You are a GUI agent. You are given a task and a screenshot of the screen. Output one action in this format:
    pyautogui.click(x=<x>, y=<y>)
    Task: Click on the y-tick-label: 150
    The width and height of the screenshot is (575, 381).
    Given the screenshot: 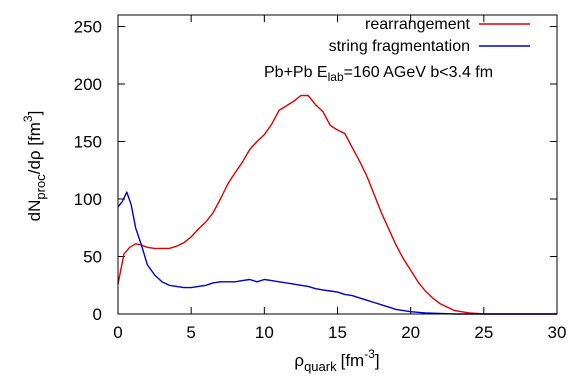 What is the action you would take?
    pyautogui.click(x=88, y=142)
    